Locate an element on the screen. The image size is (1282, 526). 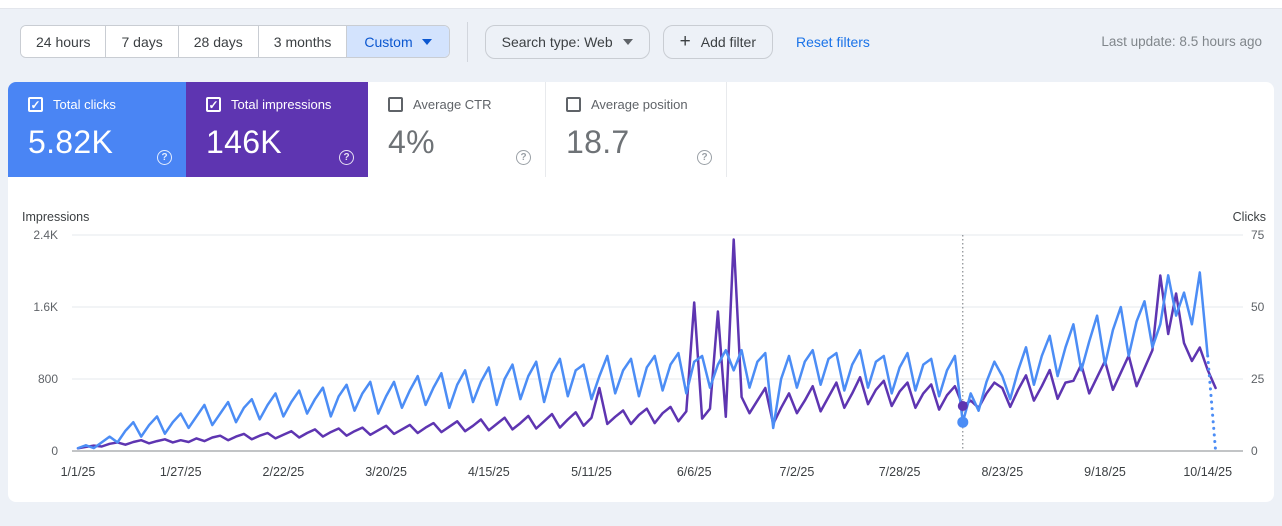
svg-text: 1/1/25 is located at coordinates (78, 472).